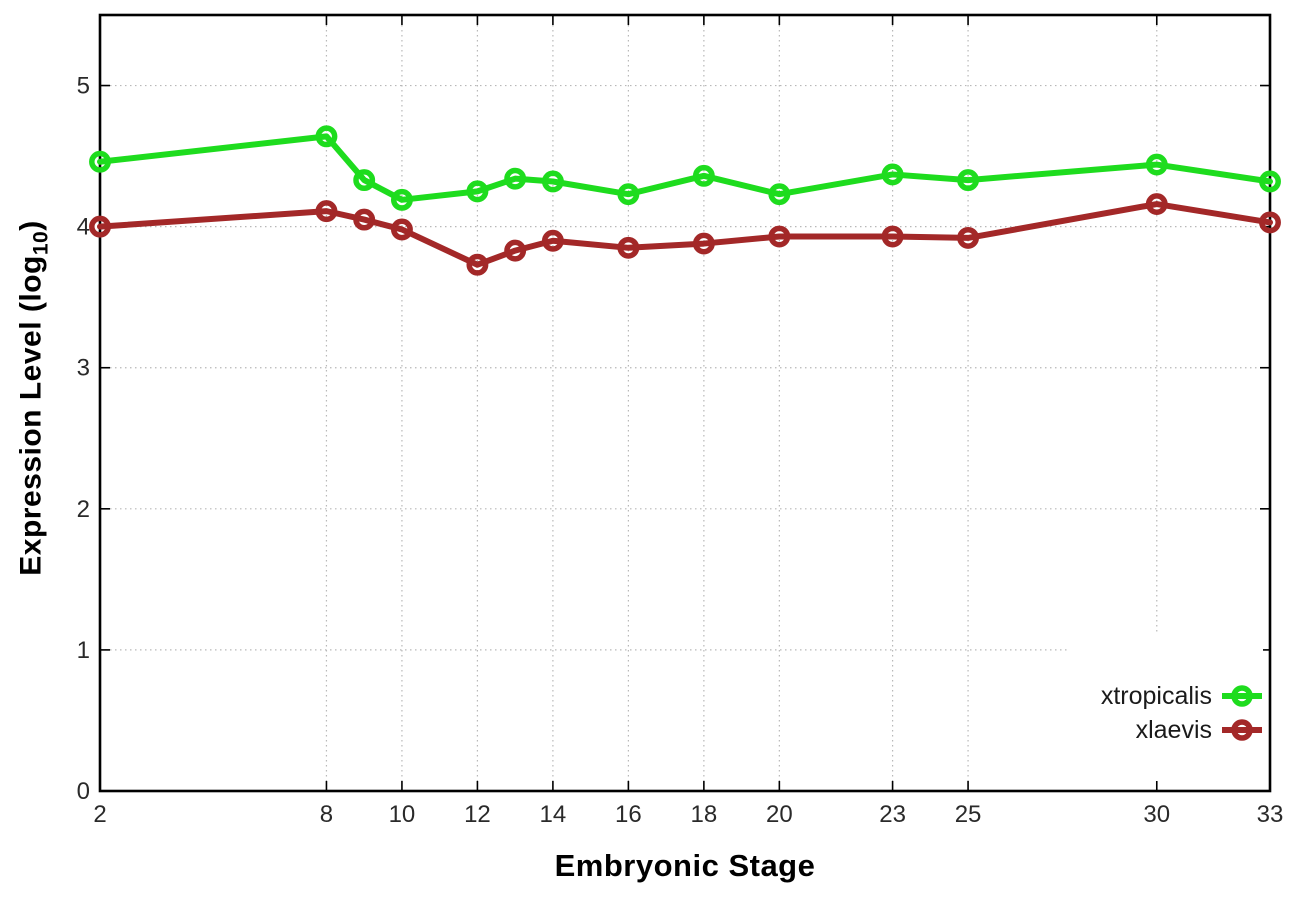 The width and height of the screenshot is (1296, 907). Describe the element at coordinates (1173, 729) in the screenshot. I see `legend-label-xlaevis: xlaevis` at that location.